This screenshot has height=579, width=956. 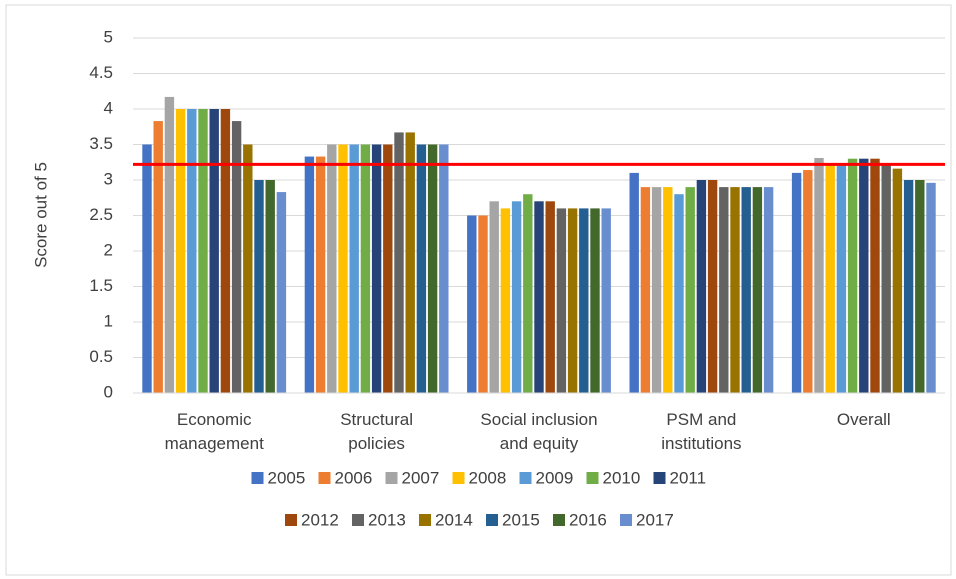 What do you see at coordinates (287, 477) in the screenshot?
I see `legend-label: 2005` at bounding box center [287, 477].